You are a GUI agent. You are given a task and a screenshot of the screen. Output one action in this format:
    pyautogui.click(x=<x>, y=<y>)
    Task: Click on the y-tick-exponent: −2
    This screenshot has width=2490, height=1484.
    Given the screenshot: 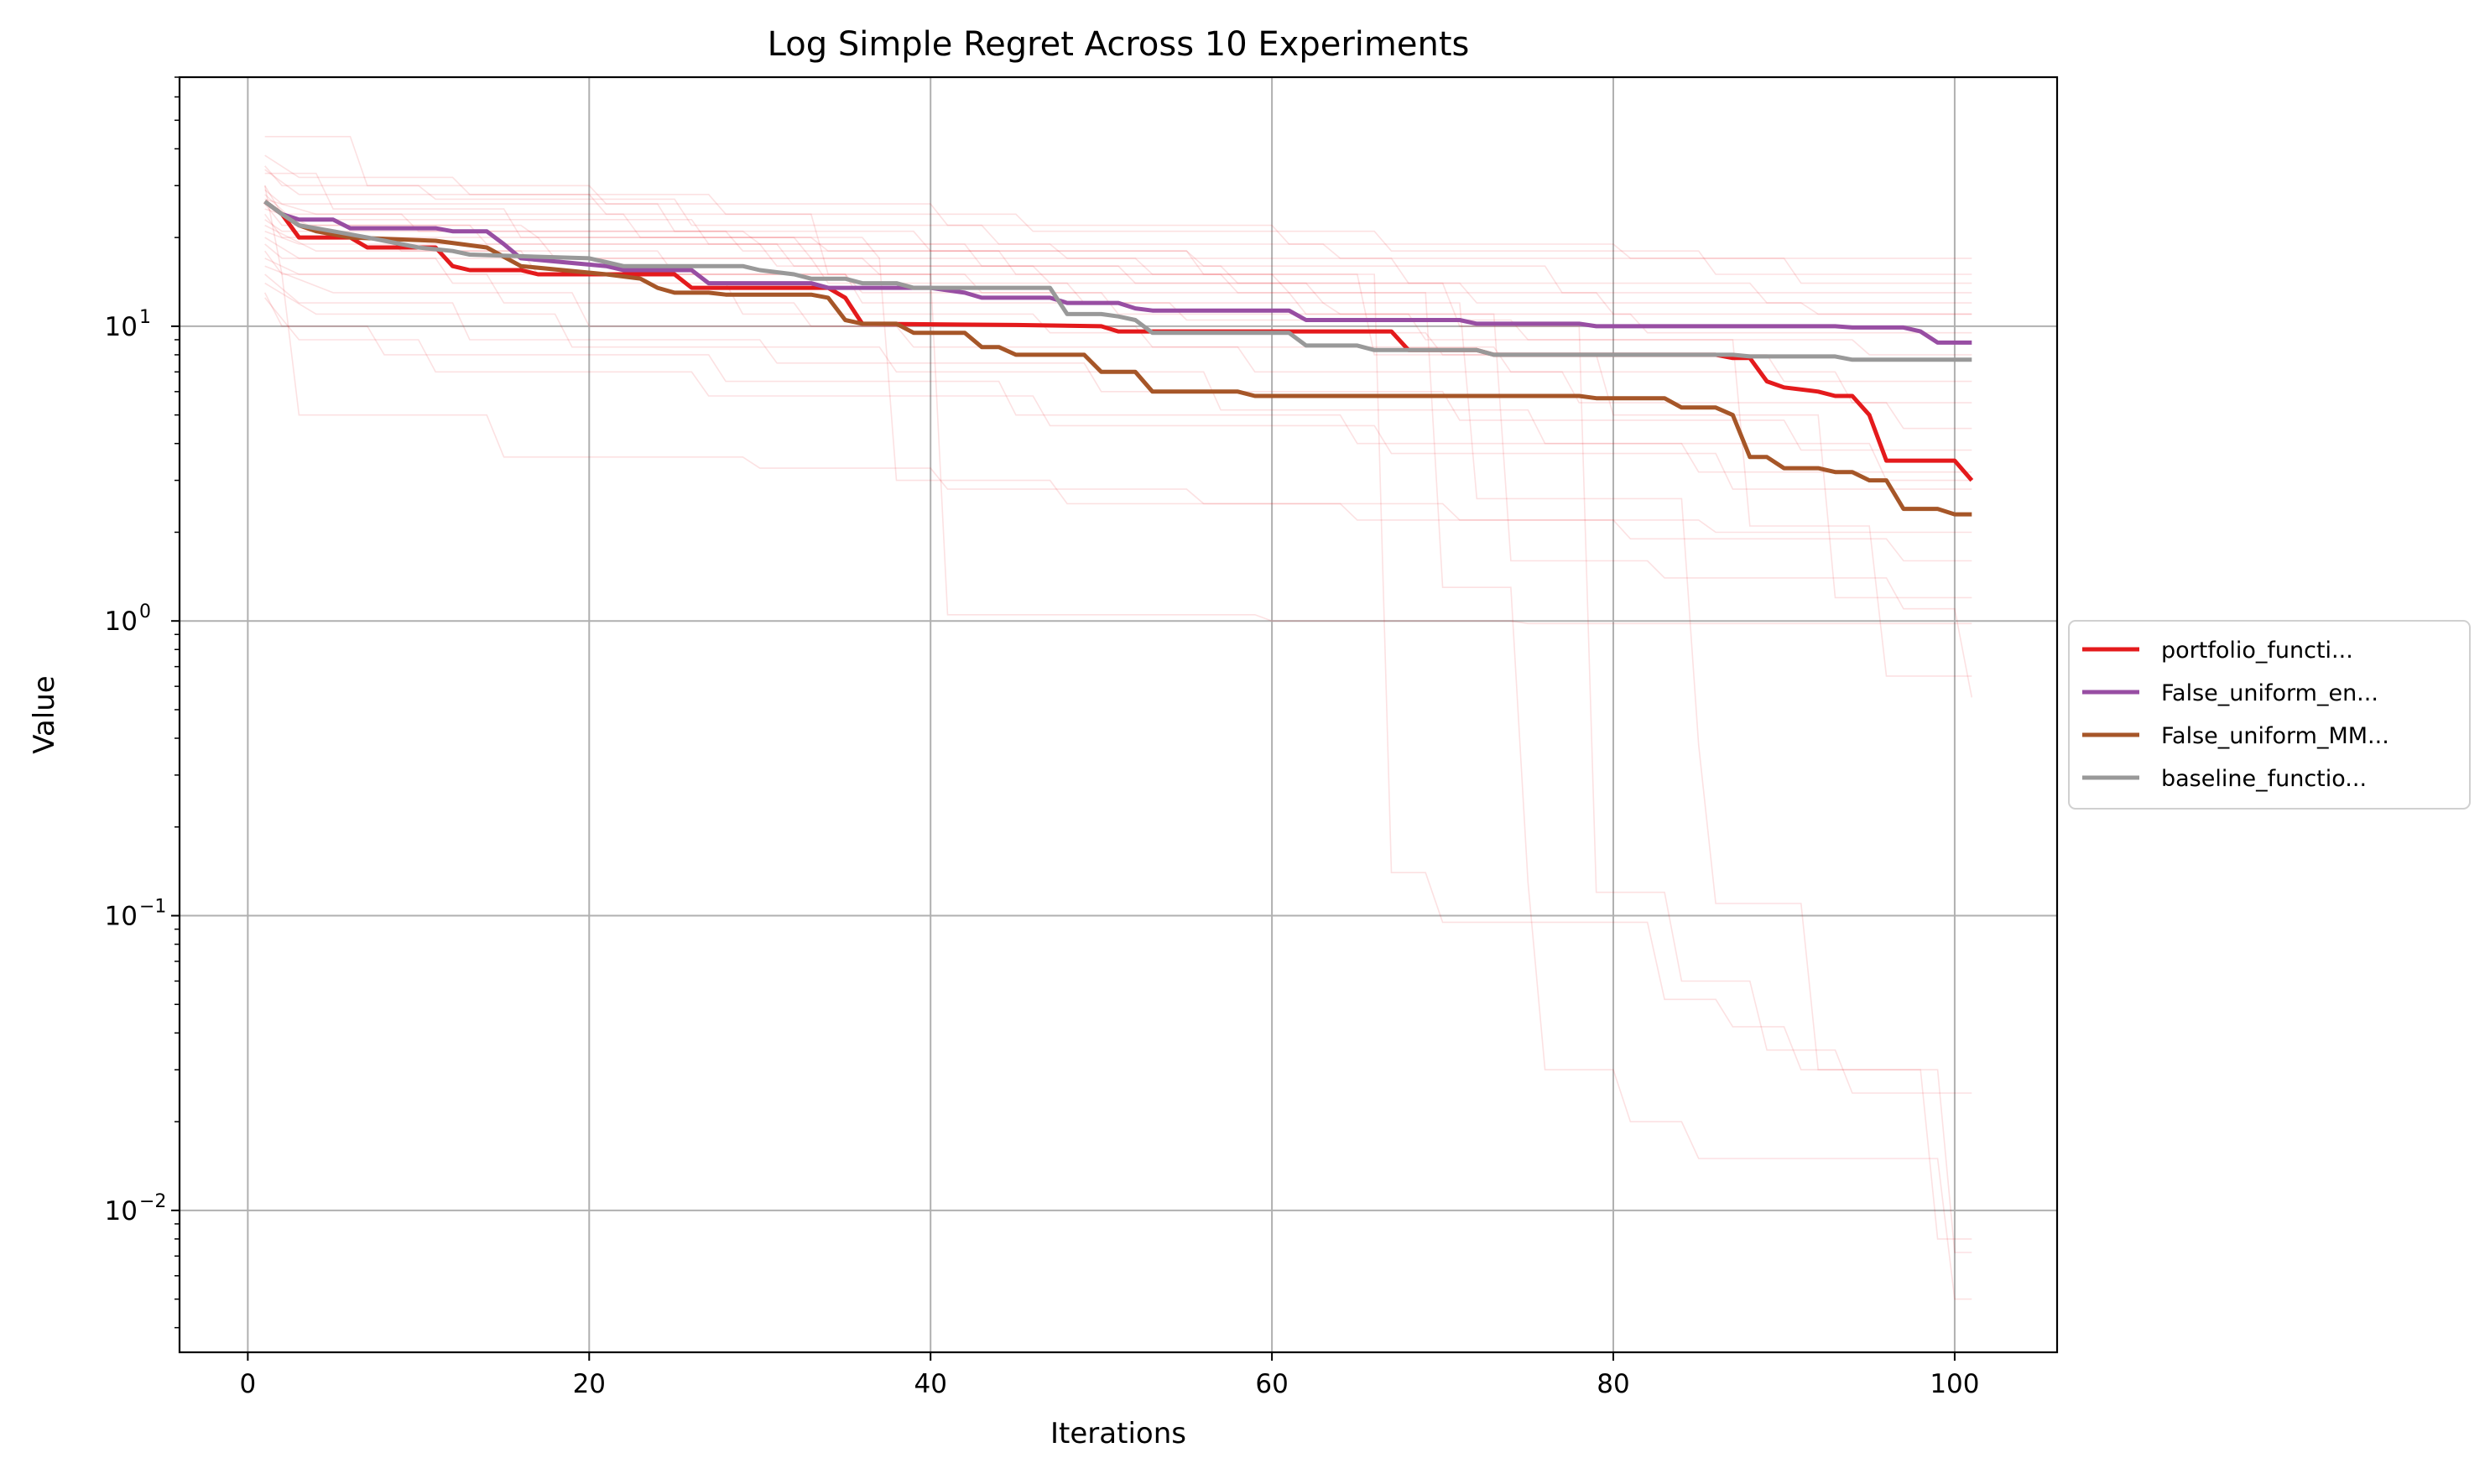 What is the action you would take?
    pyautogui.click(x=152, y=1201)
    